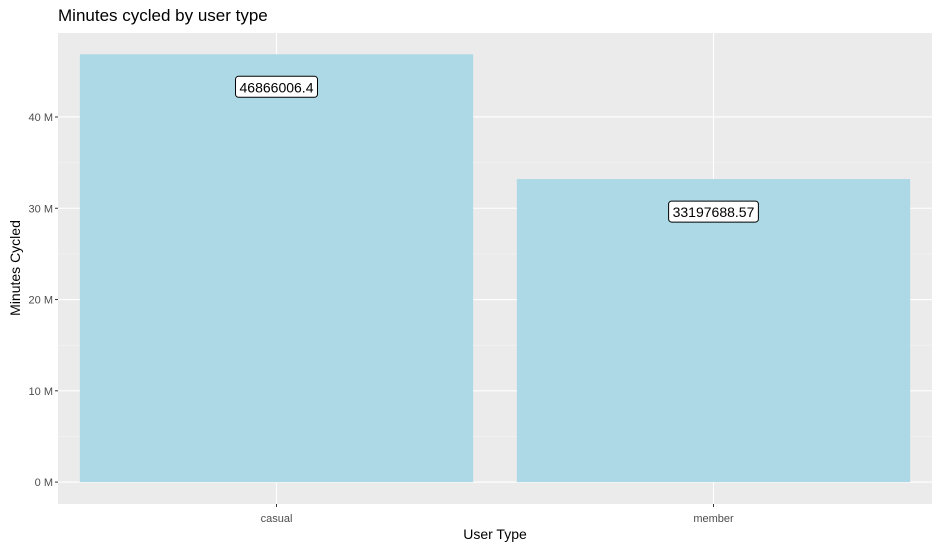  What do you see at coordinates (41, 118) in the screenshot?
I see `y-tick-label: 40 M` at bounding box center [41, 118].